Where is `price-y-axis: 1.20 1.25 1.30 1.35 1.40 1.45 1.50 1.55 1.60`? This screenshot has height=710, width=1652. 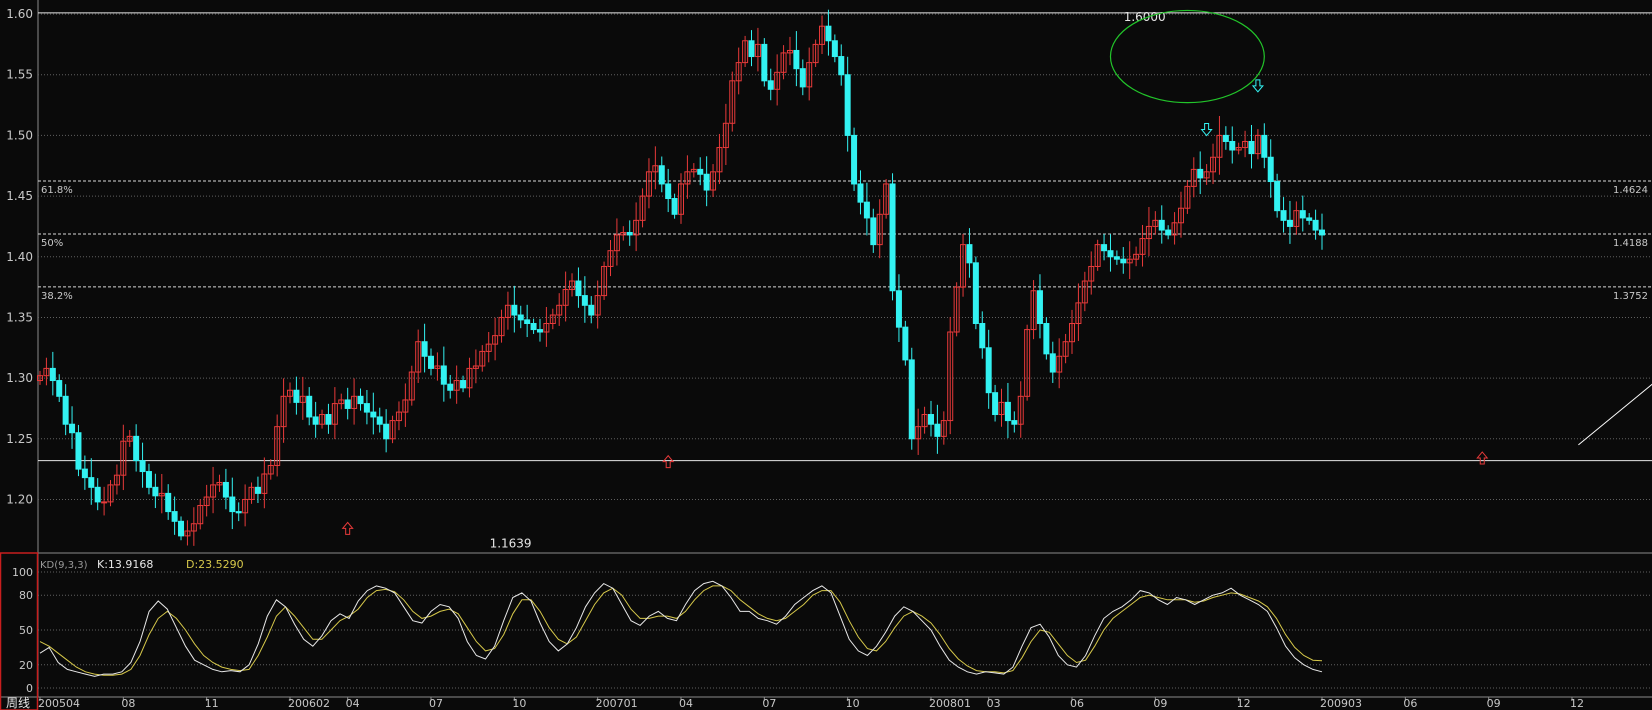
price-y-axis: 1.20 1.25 1.30 1.35 1.40 1.45 1.50 1.55 1.60 is located at coordinates (19, 256).